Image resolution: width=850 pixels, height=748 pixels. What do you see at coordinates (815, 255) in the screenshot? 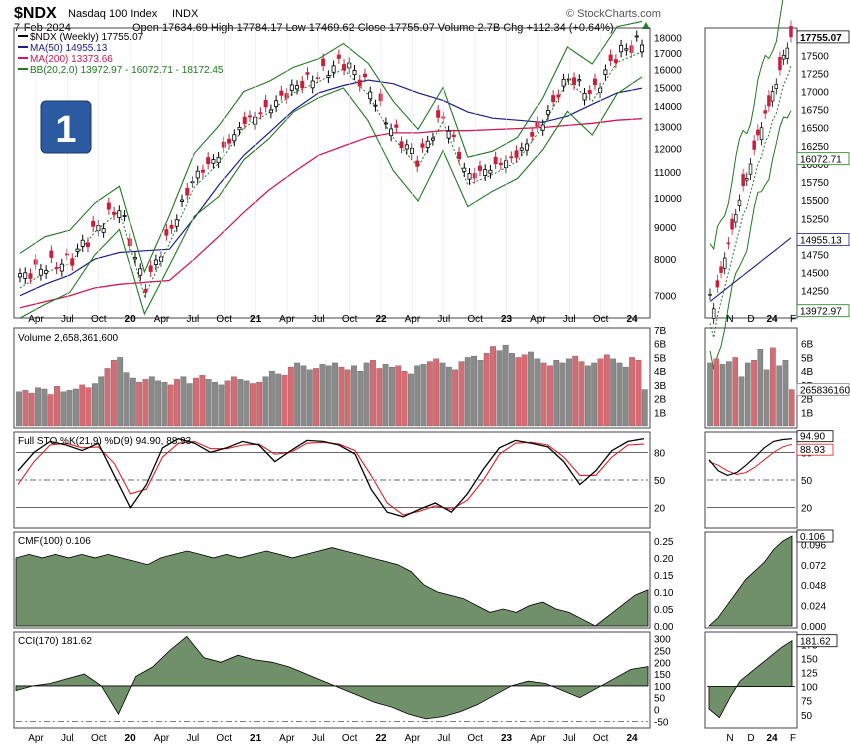
I see `inset-price-y-tick-label: 14750` at bounding box center [815, 255].